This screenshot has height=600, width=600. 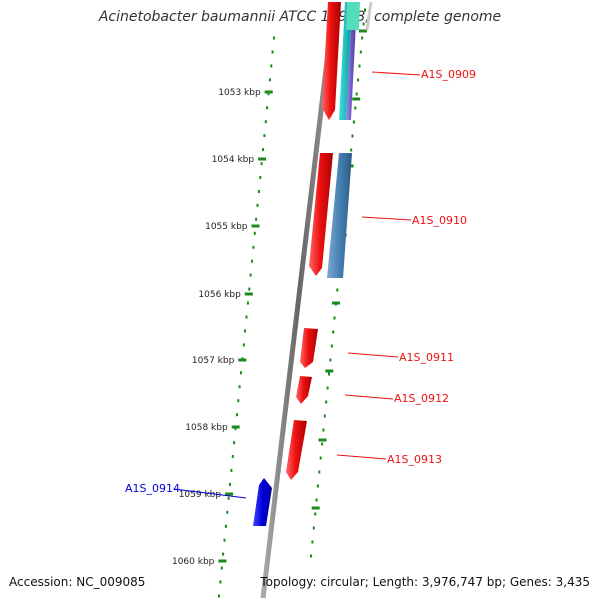 What do you see at coordinates (206, 428) in the screenshot?
I see `tick-label: 1058 kbp` at bounding box center [206, 428].